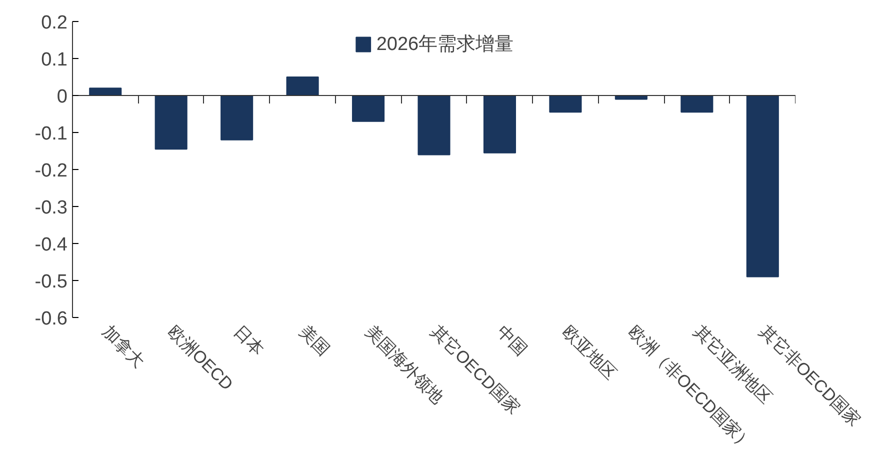  What do you see at coordinates (589, 353) in the screenshot?
I see `x-tick-label: 欧亚地区` at bounding box center [589, 353].